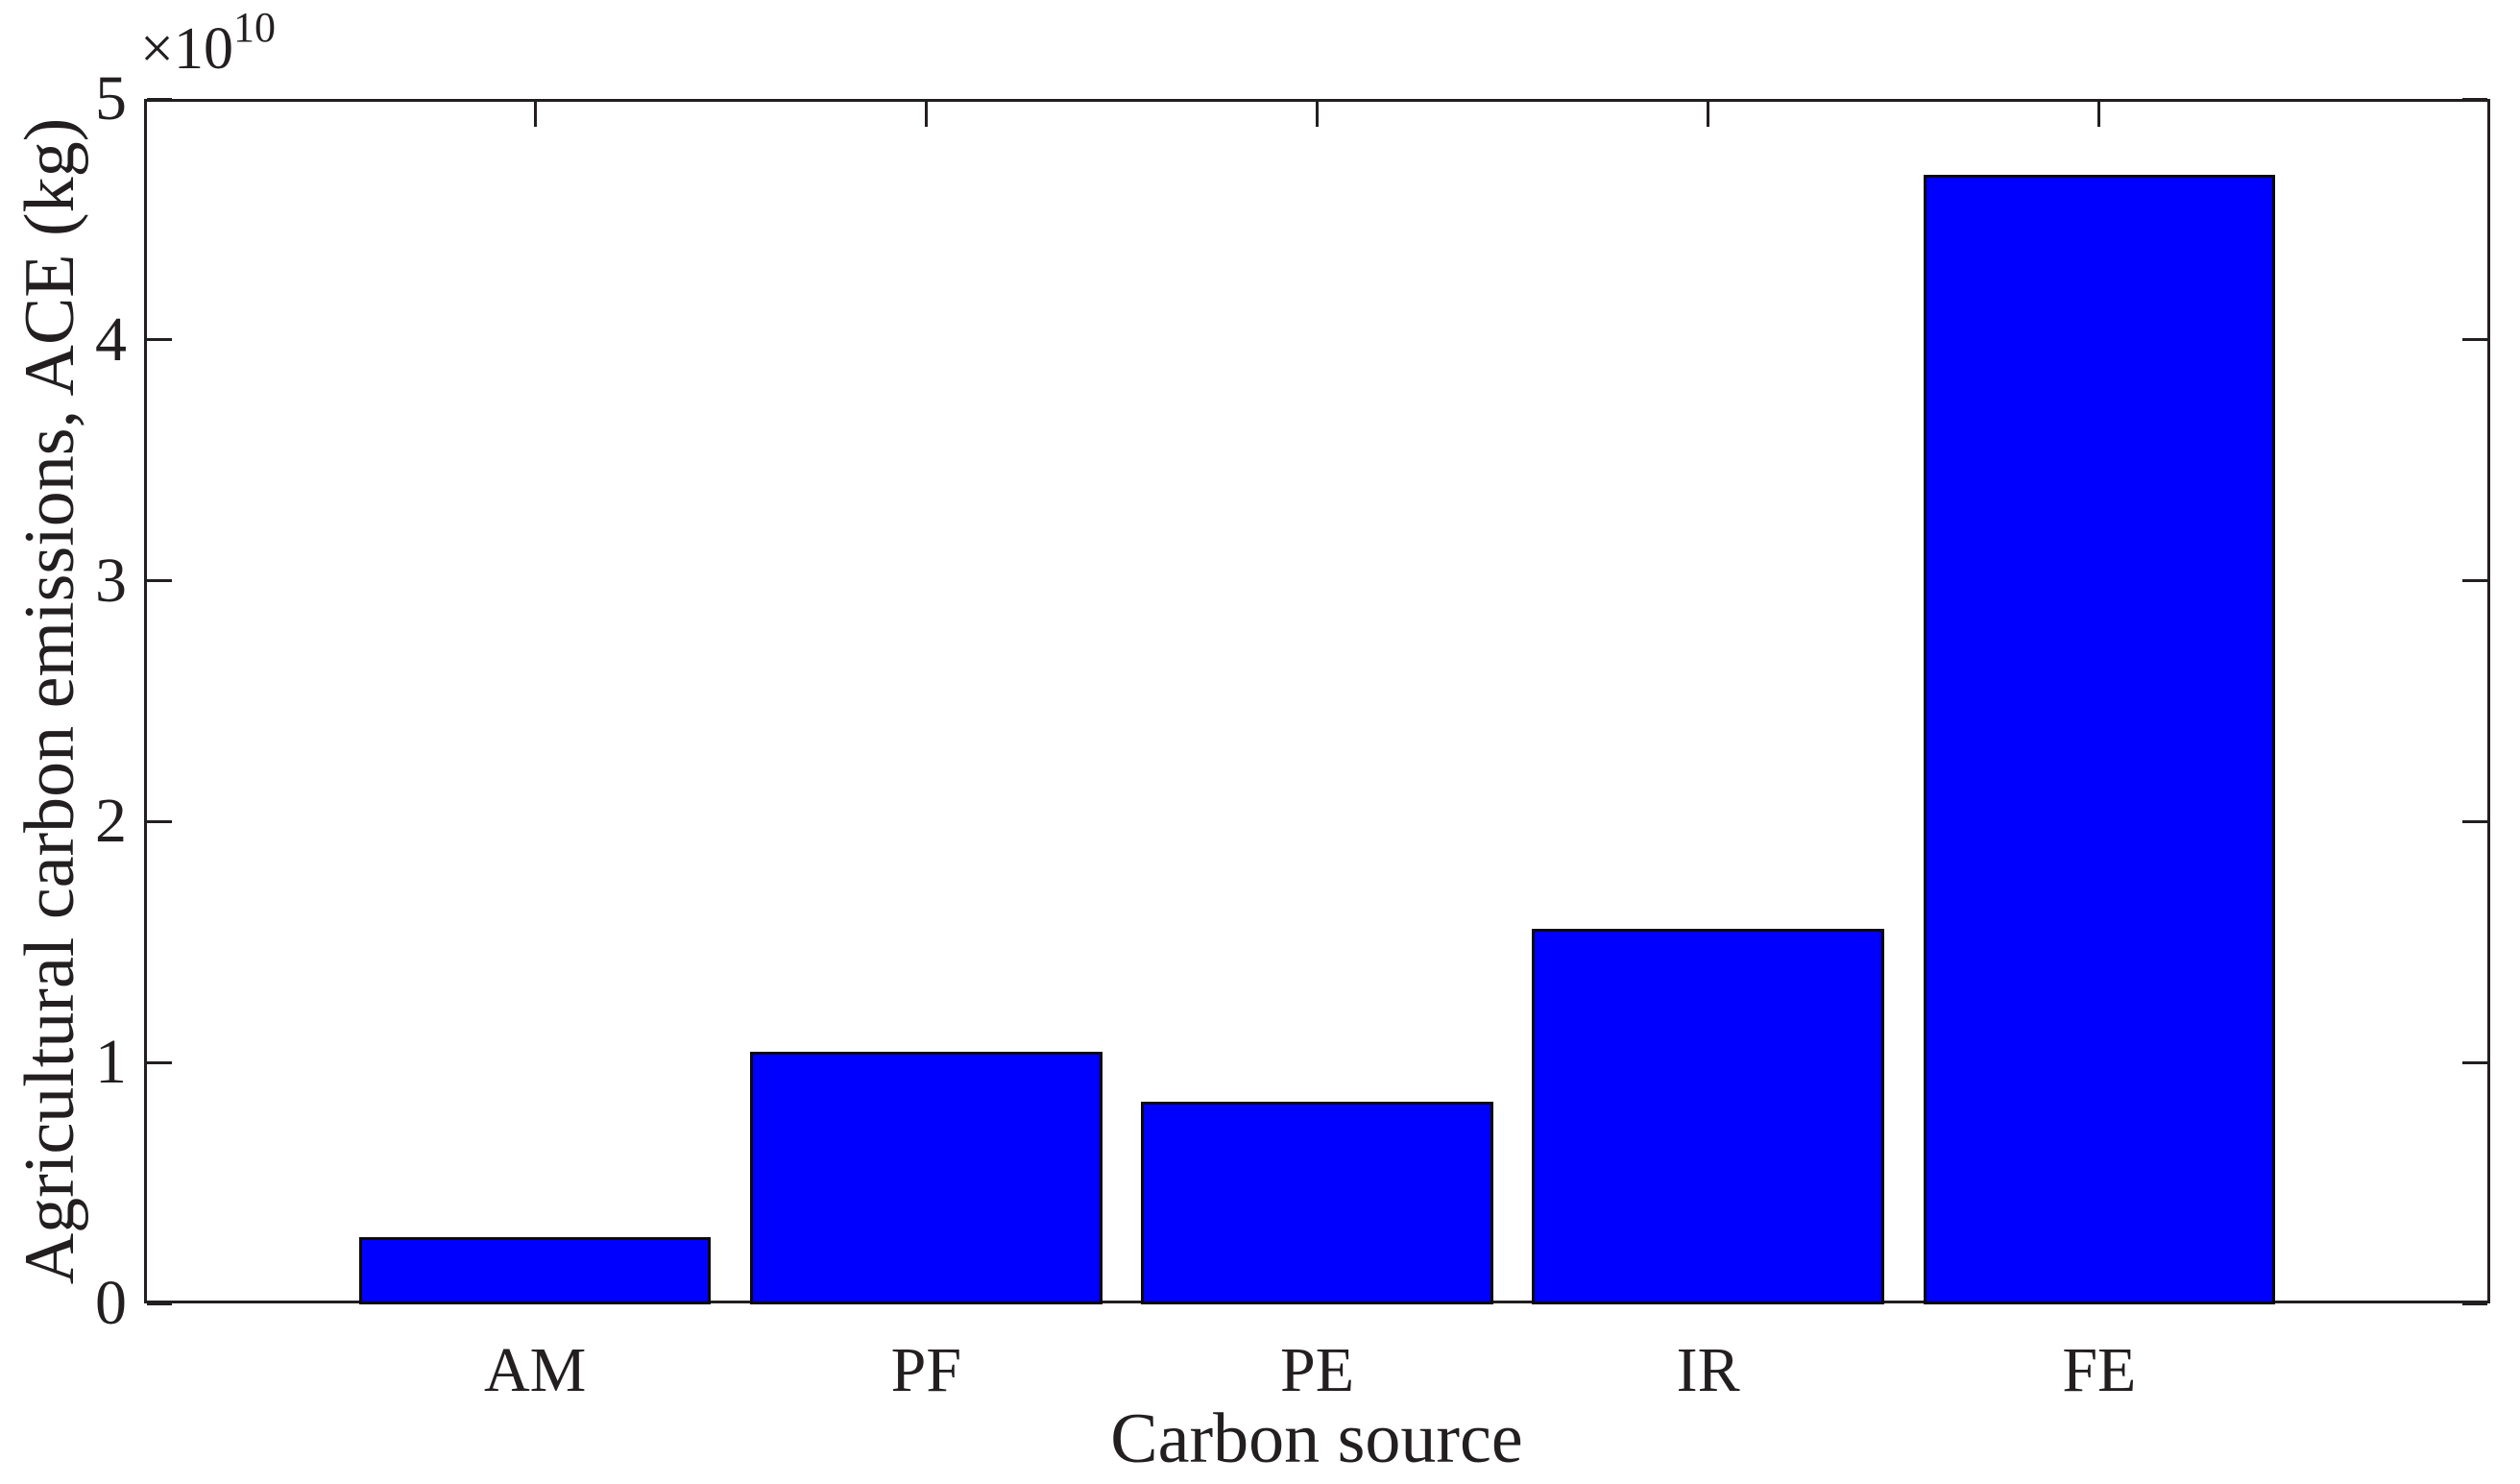 This screenshot has height=1484, width=2520. Describe the element at coordinates (111, 1303) in the screenshot. I see `y-tick-label-0: 0` at that location.